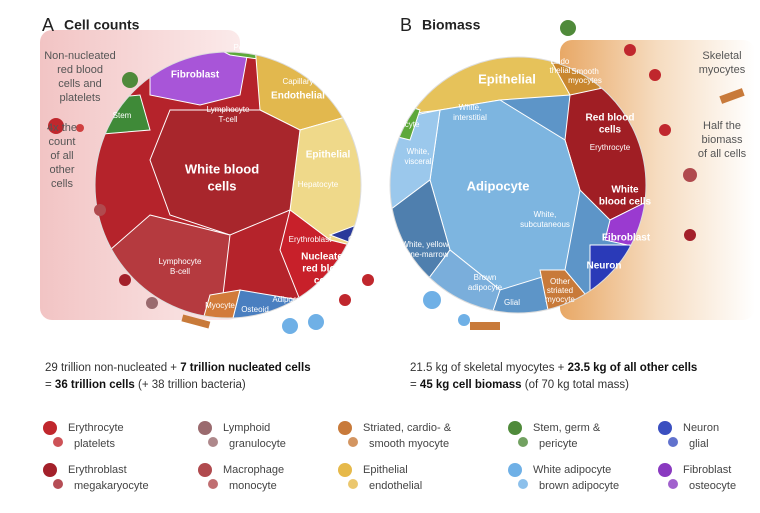 Image resolution: width=760 pixels, height=513 pixels. Describe the element at coordinates (712, 486) in the screenshot. I see `legend-label: osteocyte` at that location.